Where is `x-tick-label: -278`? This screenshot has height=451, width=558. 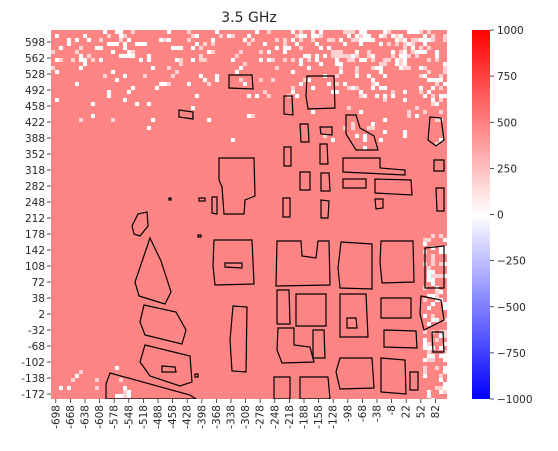 x-tick-label: -278 is located at coordinates (261, 417).